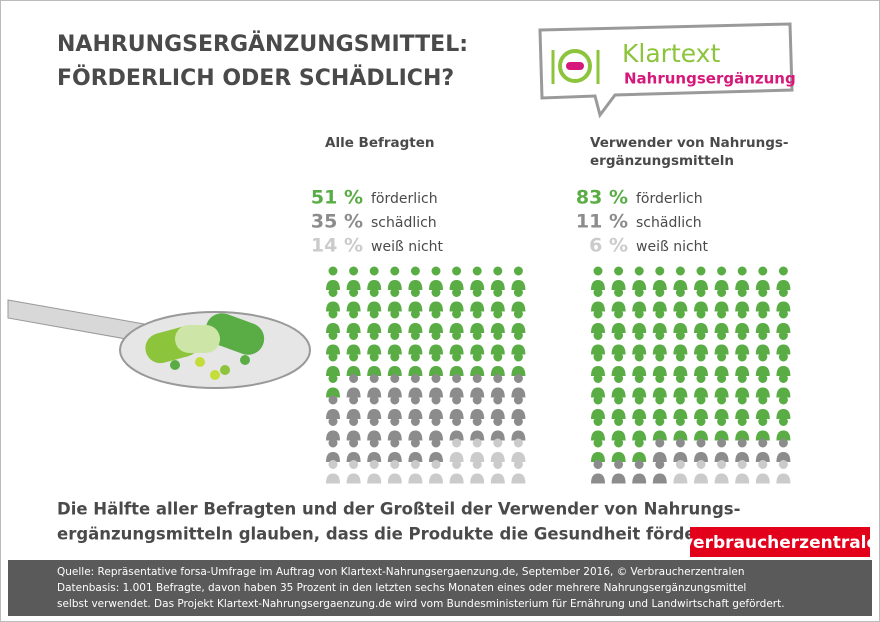  I want to click on chart-title: Alle Befragten, so click(380, 143).